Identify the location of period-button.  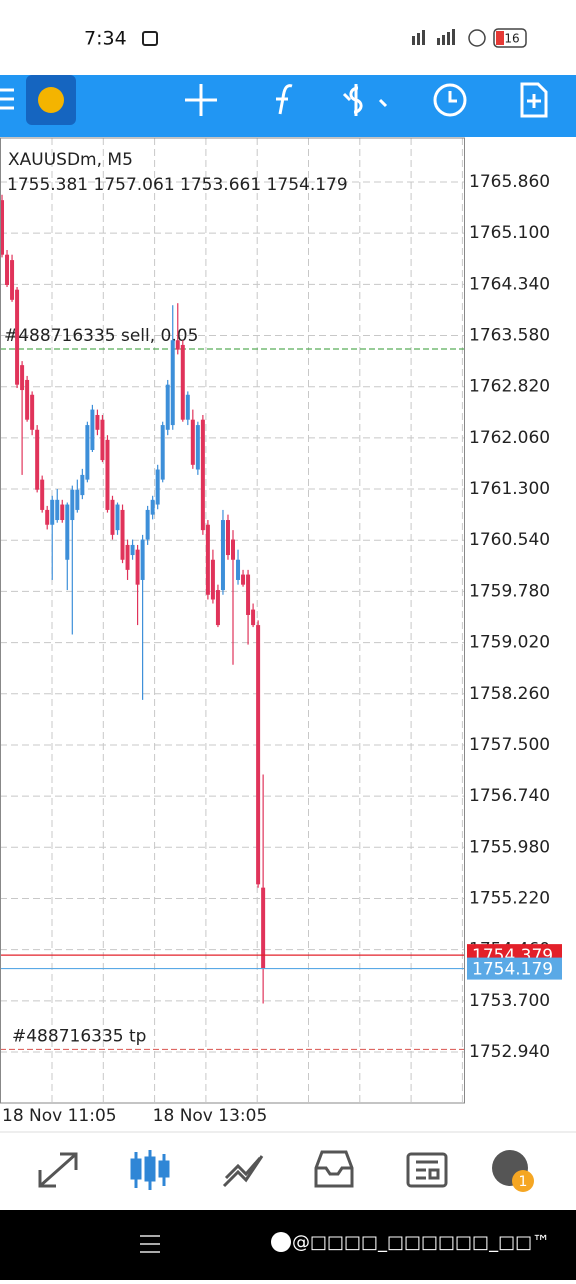
(450, 100).